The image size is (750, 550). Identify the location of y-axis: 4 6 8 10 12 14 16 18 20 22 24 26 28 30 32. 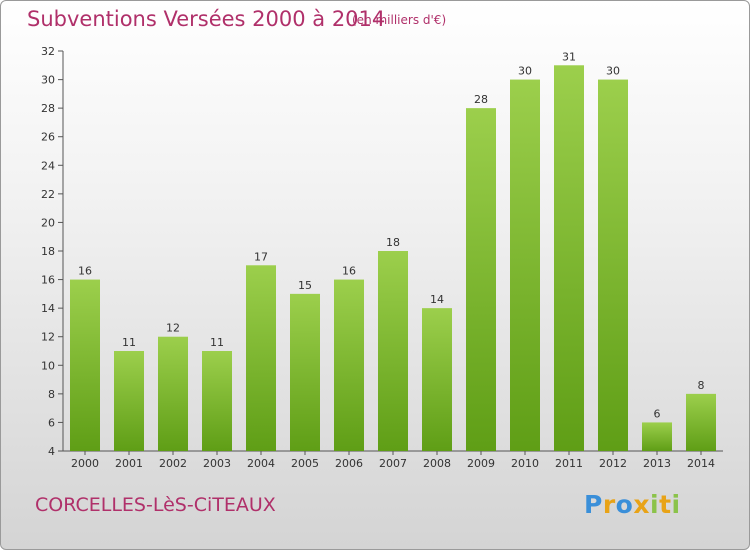
(52, 251).